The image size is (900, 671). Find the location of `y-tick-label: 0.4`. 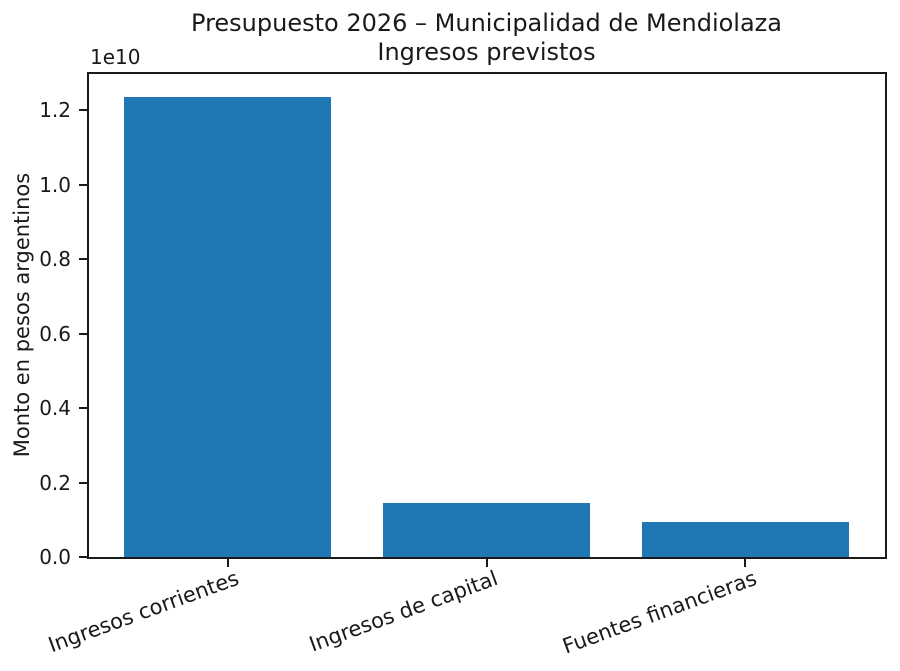

y-tick-label: 0.4 is located at coordinates (55, 408).